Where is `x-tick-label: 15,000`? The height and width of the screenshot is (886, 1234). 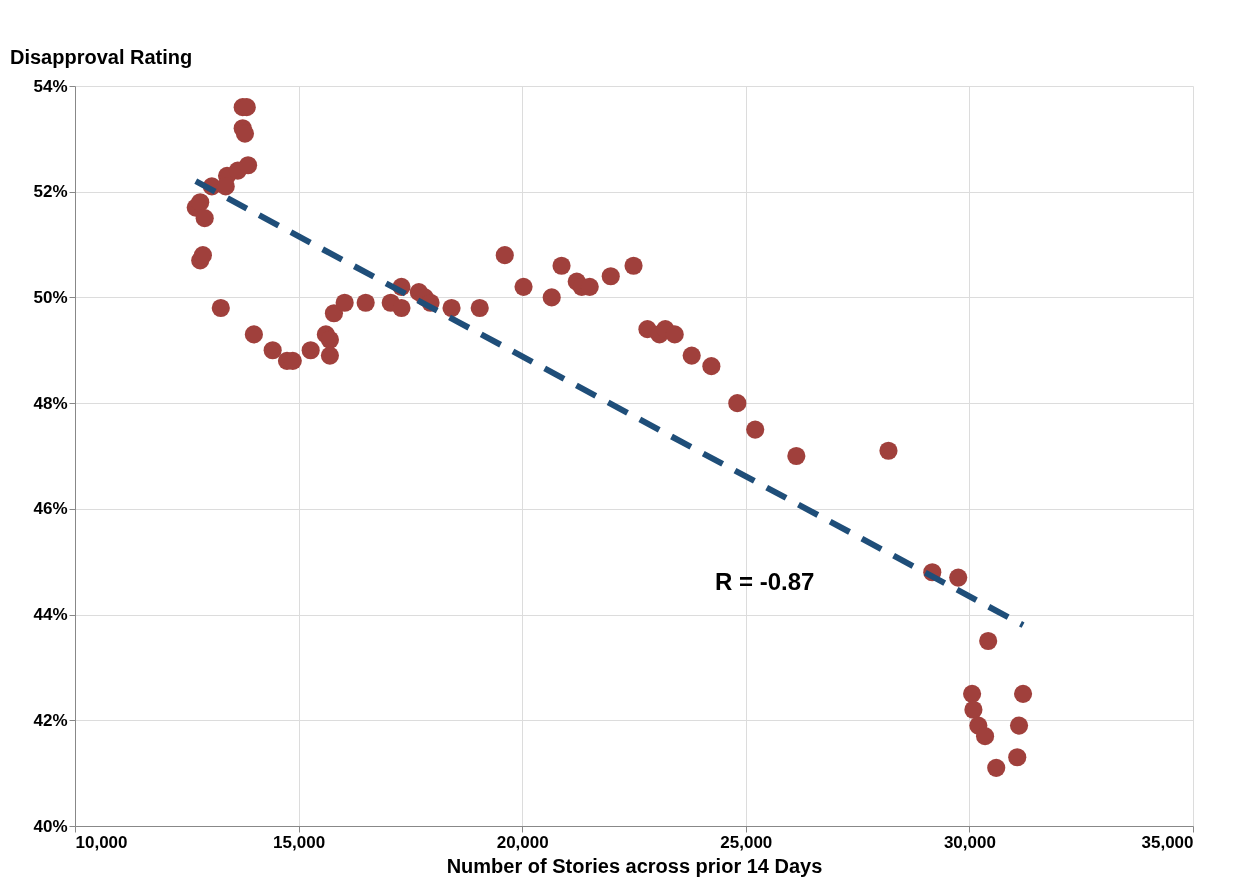 x-tick-label: 15,000 is located at coordinates (299, 842).